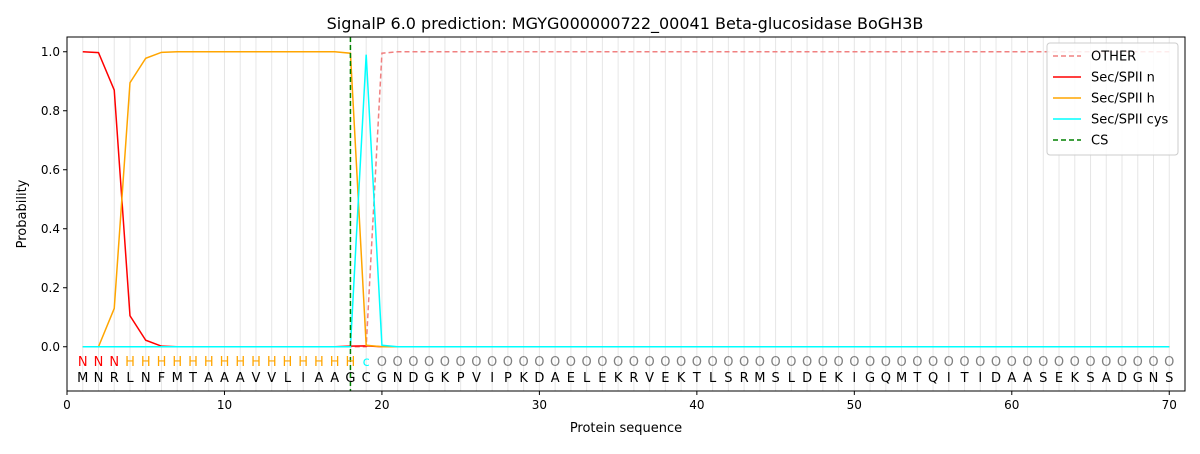 This screenshot has height=454, width=1200. What do you see at coordinates (67, 405) in the screenshot?
I see `x-tick-label: 0` at bounding box center [67, 405].